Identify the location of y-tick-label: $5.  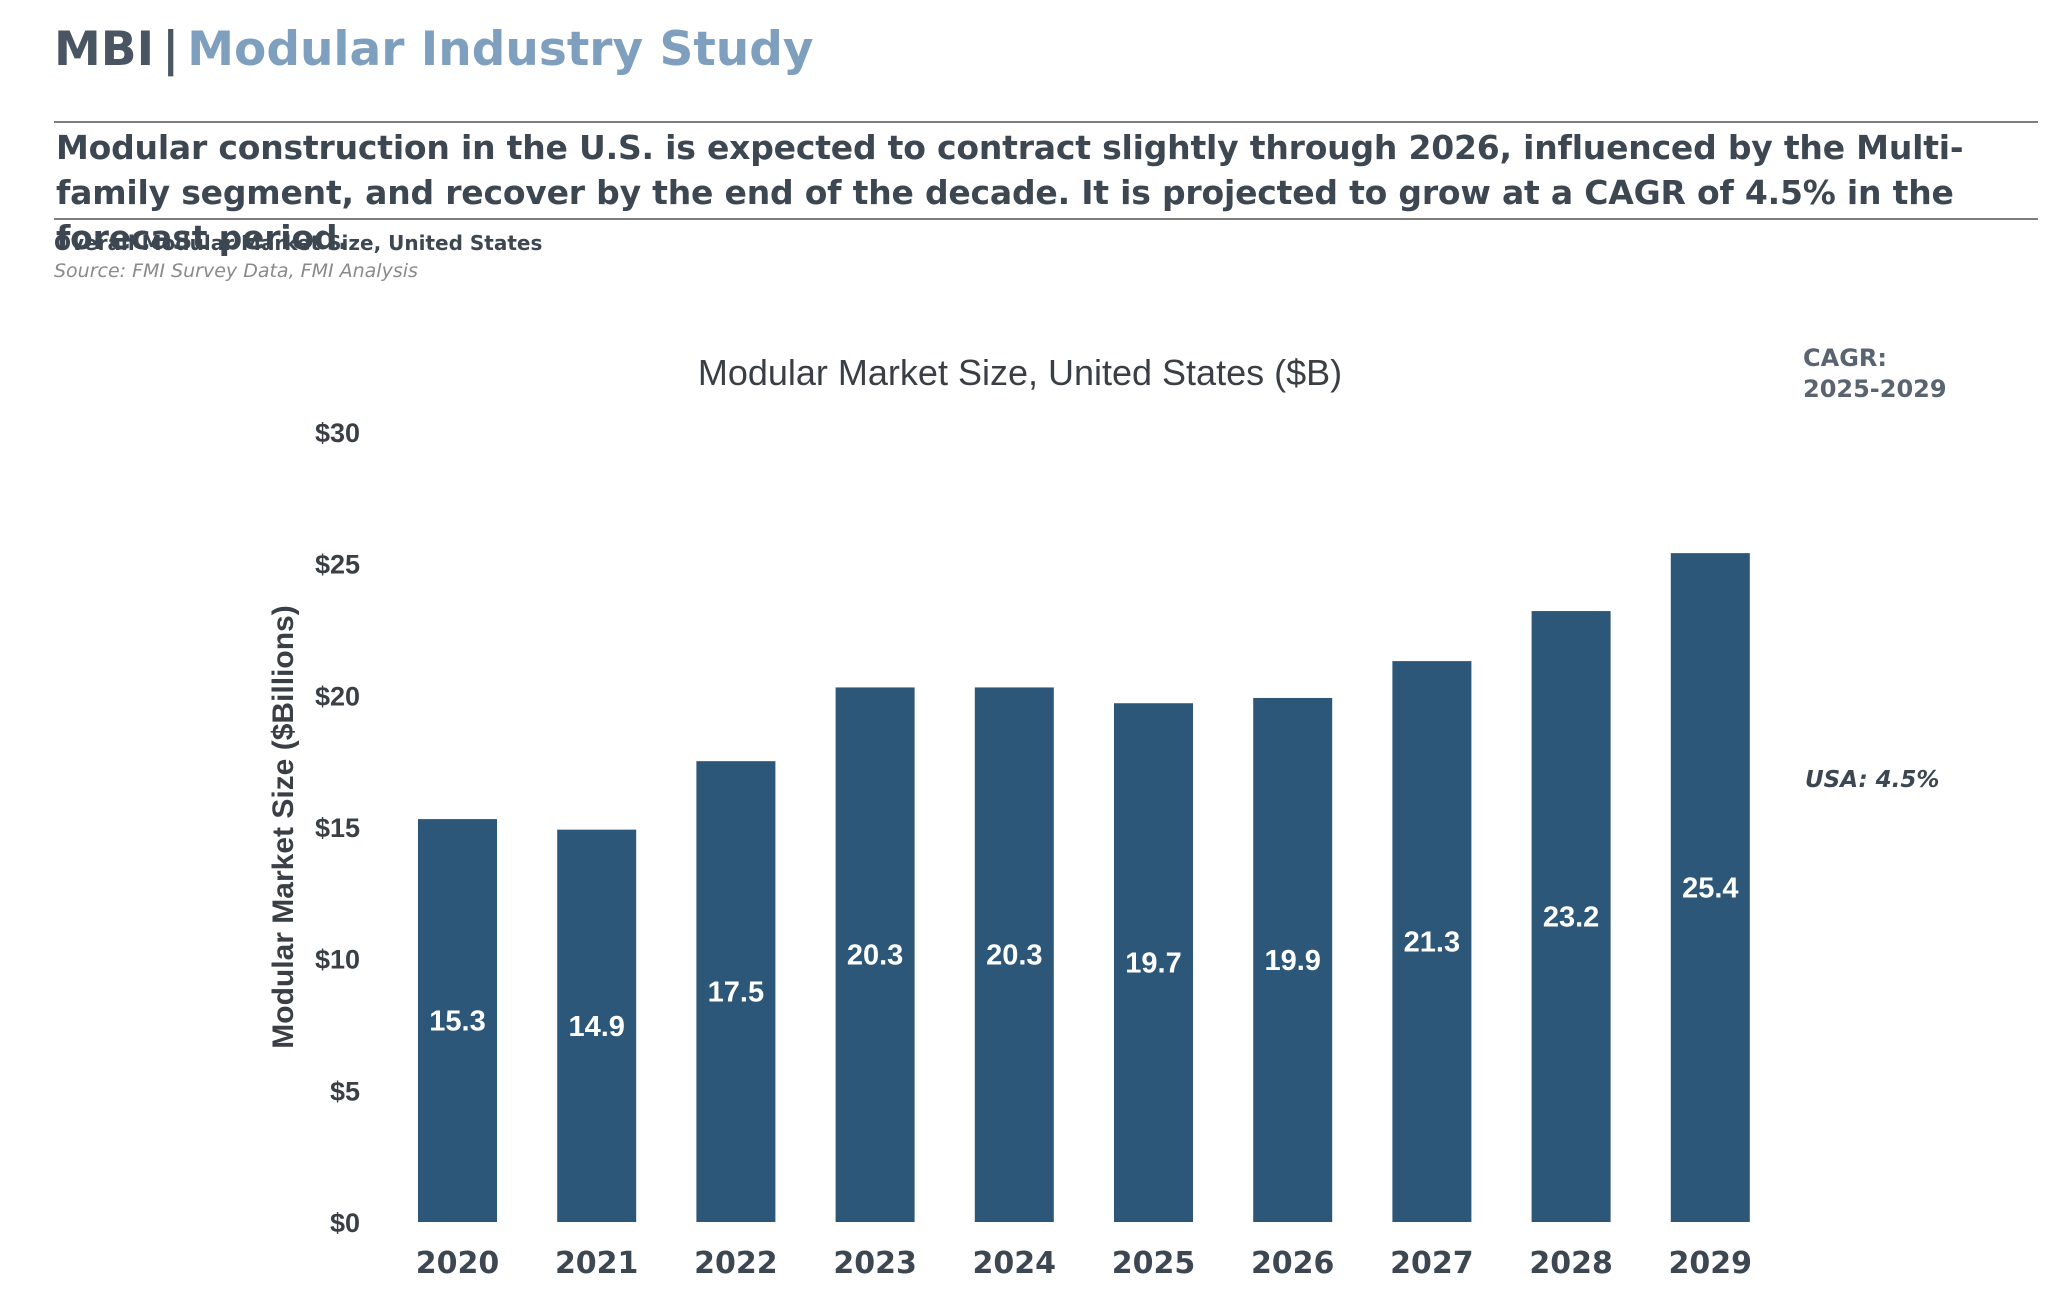
(345, 1091).